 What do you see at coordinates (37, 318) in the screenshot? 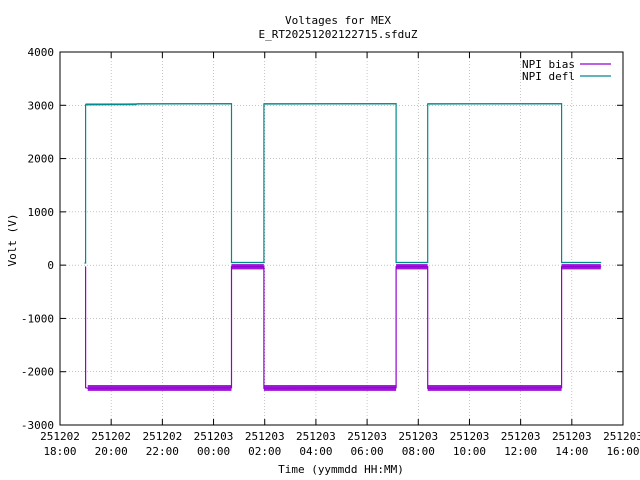
I see `y-tick-label: -1000` at bounding box center [37, 318].